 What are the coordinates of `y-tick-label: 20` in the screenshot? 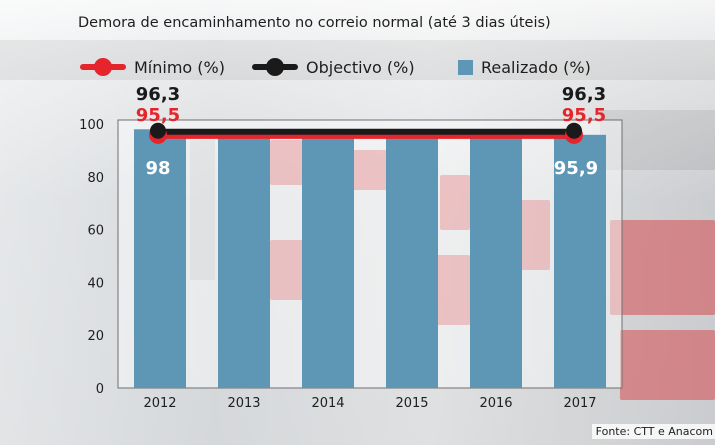 It's located at (95, 336).